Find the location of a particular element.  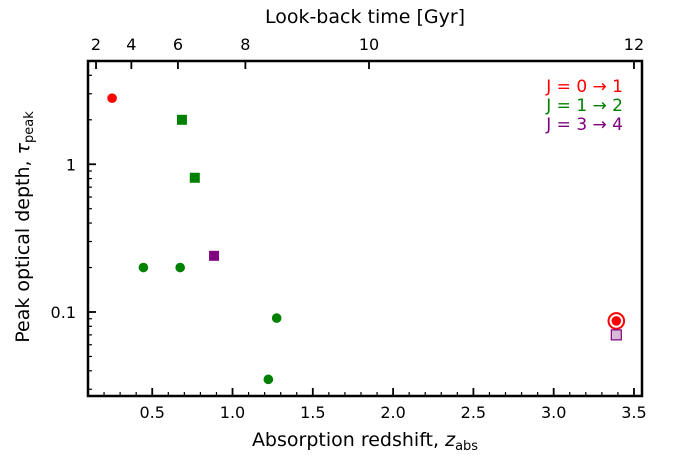

x-axis-title: Absorption redshift, zabs is located at coordinates (365, 441).